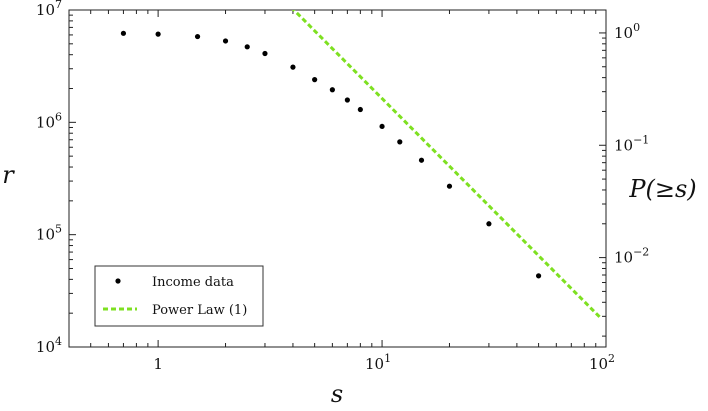 Image resolution: width=708 pixels, height=411 pixels. I want to click on x-tick-label: 1, so click(158, 364).